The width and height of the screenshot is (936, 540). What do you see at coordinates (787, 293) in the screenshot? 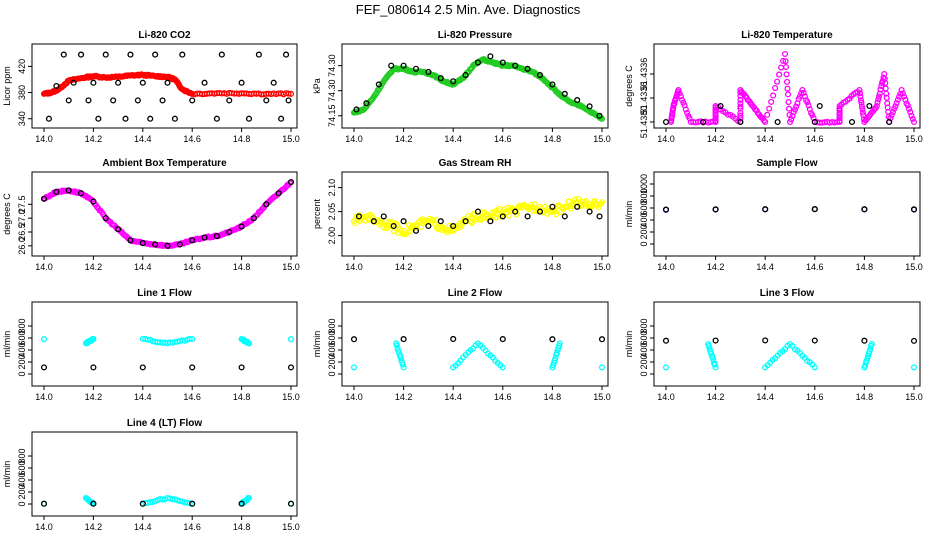
I see `panel-title: Line 3 Flow` at bounding box center [787, 293].